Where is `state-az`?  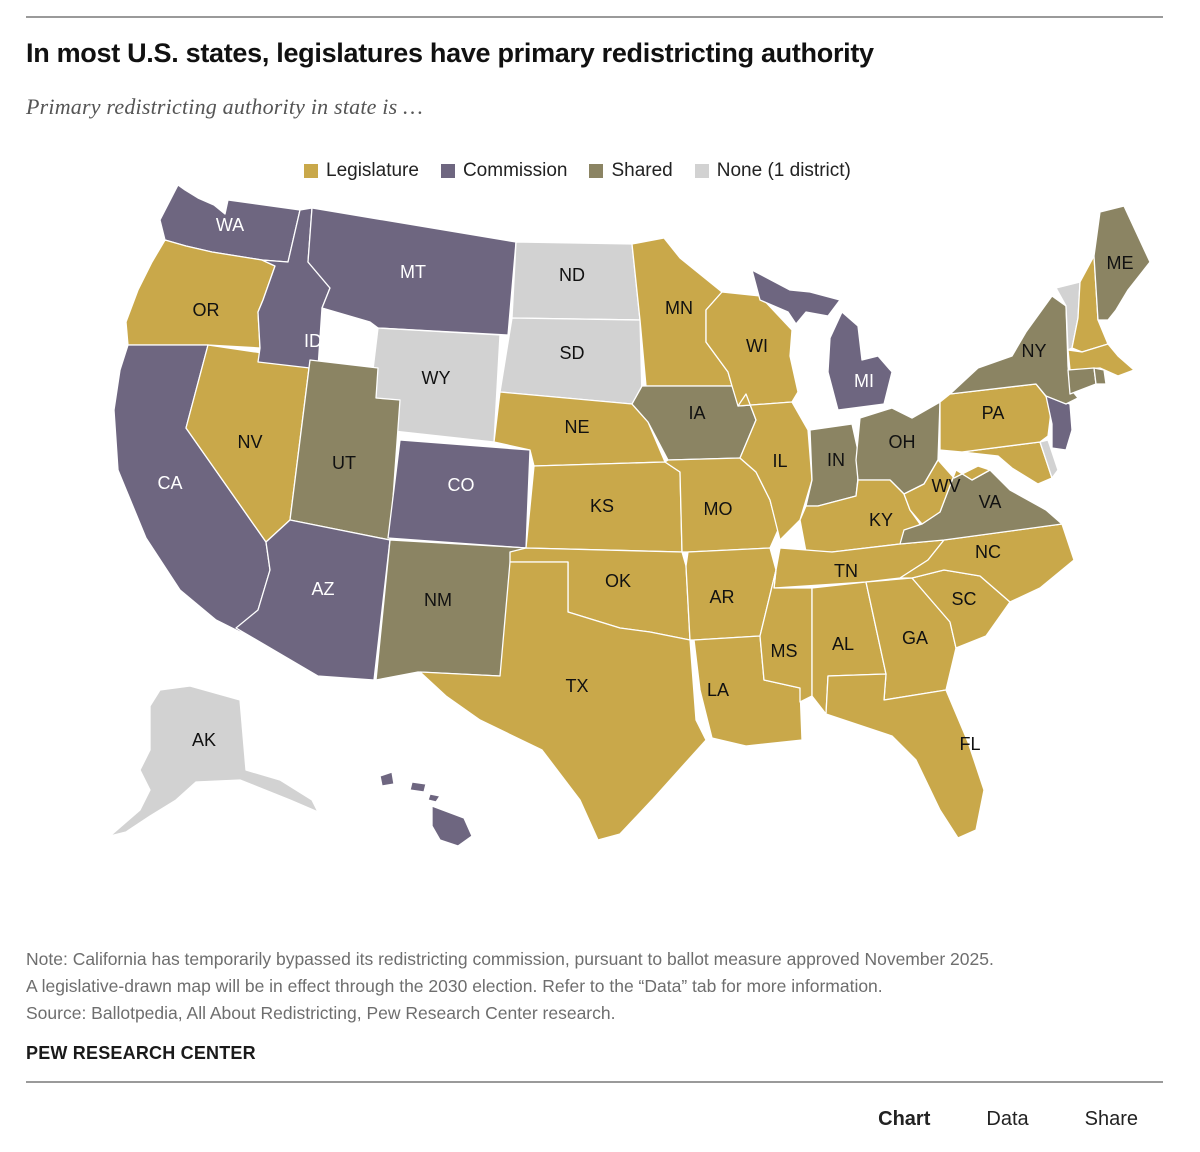 state-az is located at coordinates (313, 600).